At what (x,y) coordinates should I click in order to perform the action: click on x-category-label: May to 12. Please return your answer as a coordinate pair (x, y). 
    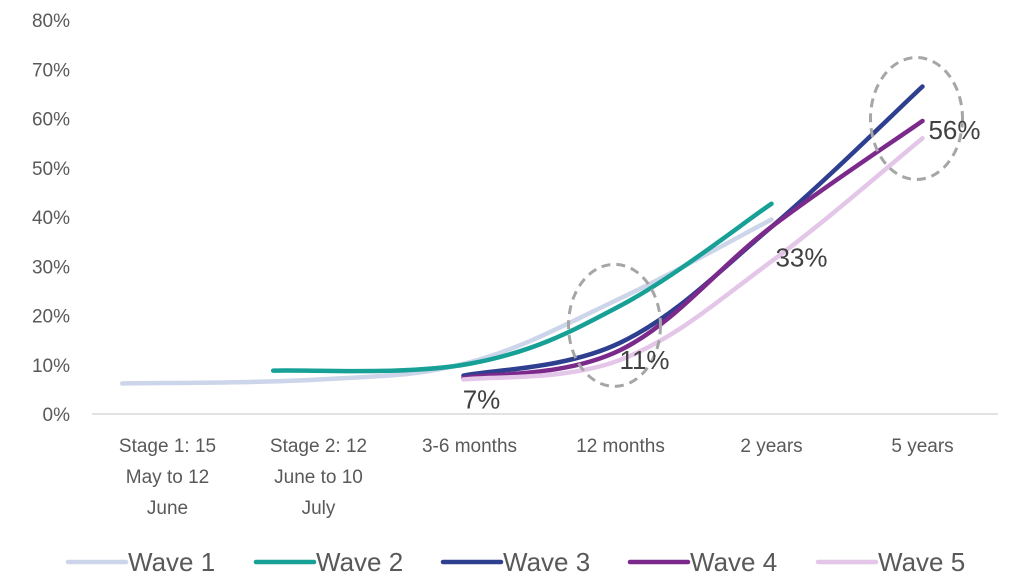
    Looking at the image, I should click on (167, 477).